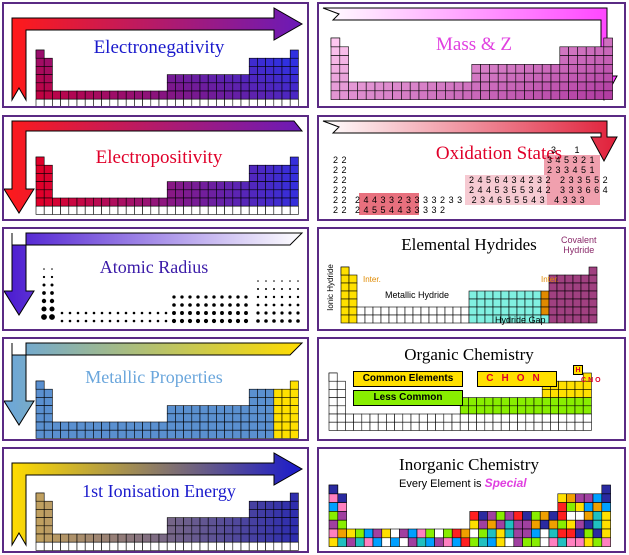  I want to click on inorganic-subtitle-prefix: Every Element is, so click(442, 484).